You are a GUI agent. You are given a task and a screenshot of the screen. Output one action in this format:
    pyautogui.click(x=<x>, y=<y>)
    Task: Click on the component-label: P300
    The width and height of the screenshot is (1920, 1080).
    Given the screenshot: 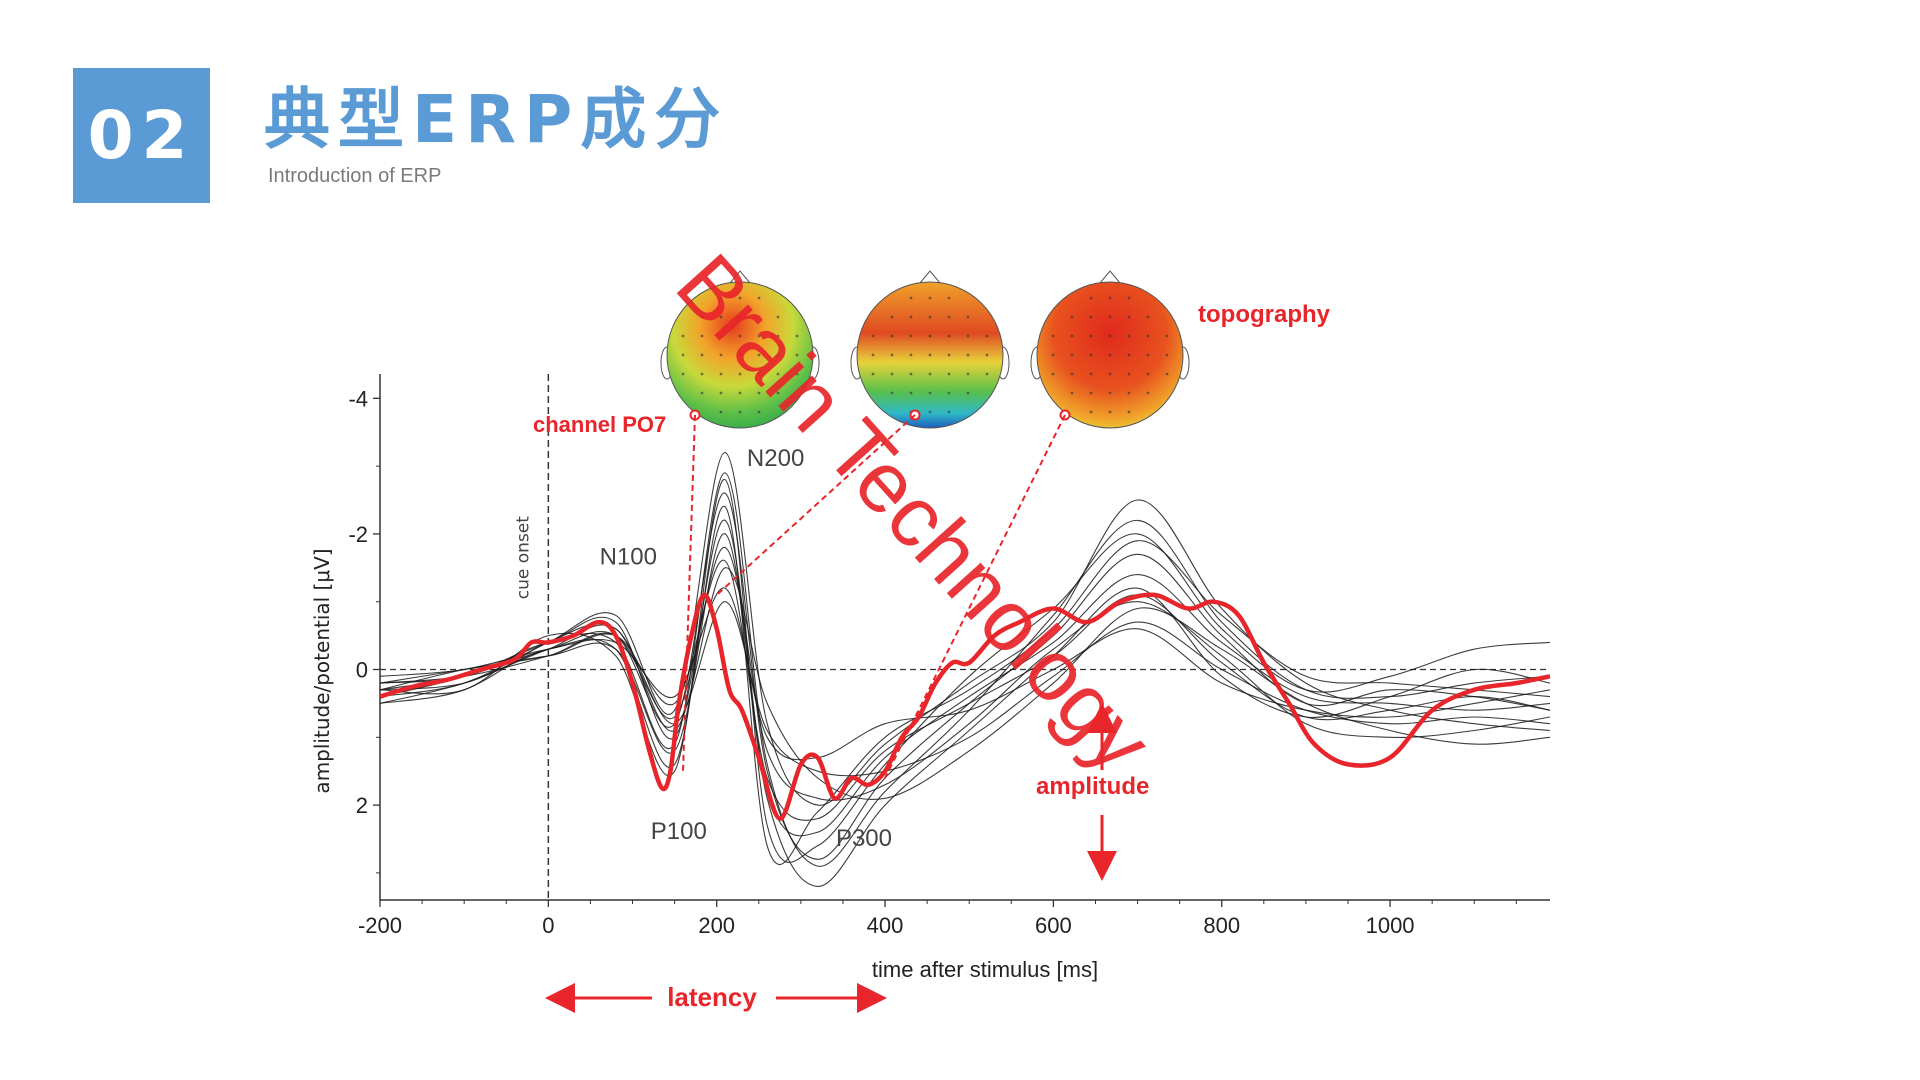 What is the action you would take?
    pyautogui.click(x=864, y=838)
    